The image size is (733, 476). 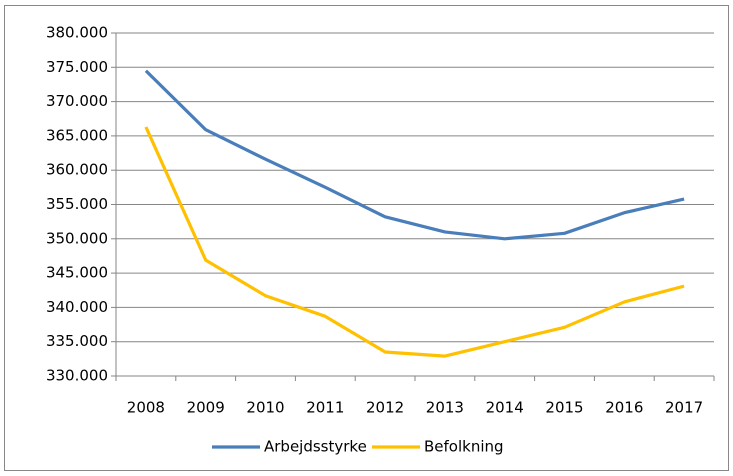 I want to click on y-tick-label: 355.000, so click(x=77, y=204).